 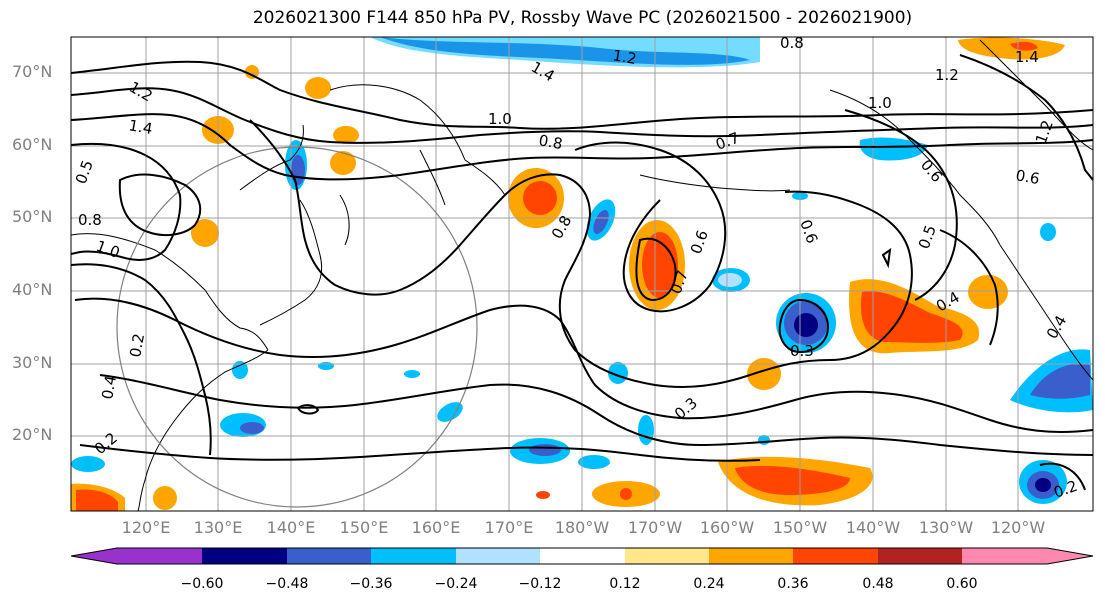 What do you see at coordinates (436, 527) in the screenshot?
I see `lon-label: 160°E` at bounding box center [436, 527].